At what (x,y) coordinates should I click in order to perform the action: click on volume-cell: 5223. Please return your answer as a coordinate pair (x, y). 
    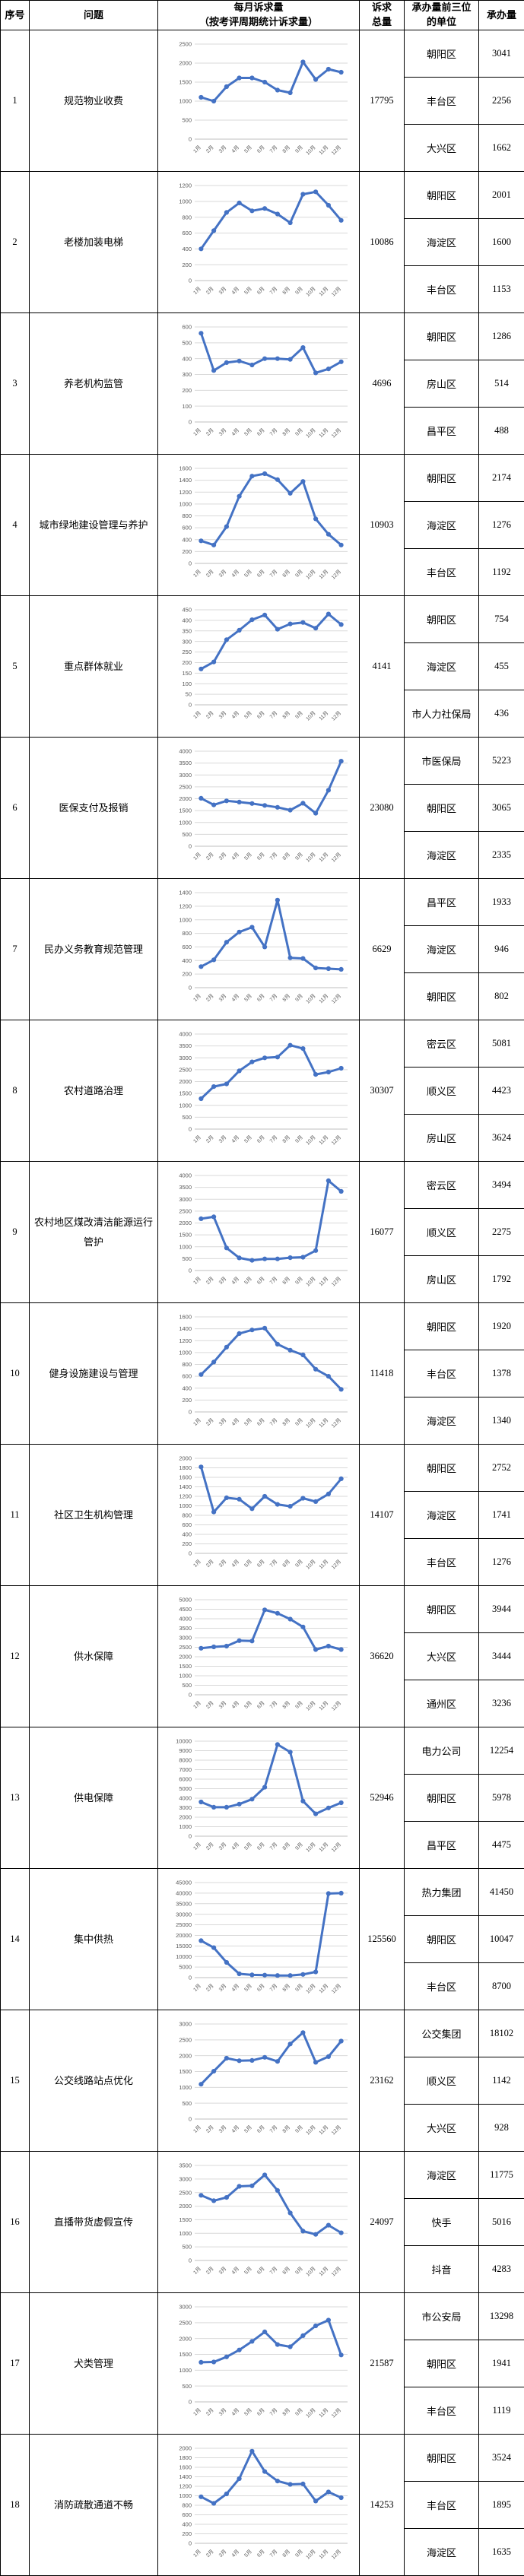
    Looking at the image, I should click on (501, 761).